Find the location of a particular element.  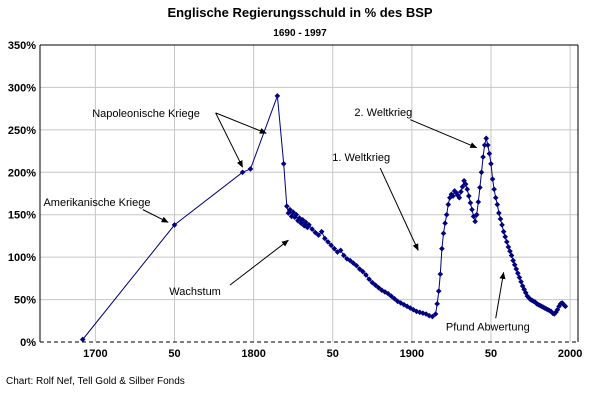

y-axis-labels: 0% 50% 100% 150% 200% 250% 300% 350% is located at coordinates (22, 194).